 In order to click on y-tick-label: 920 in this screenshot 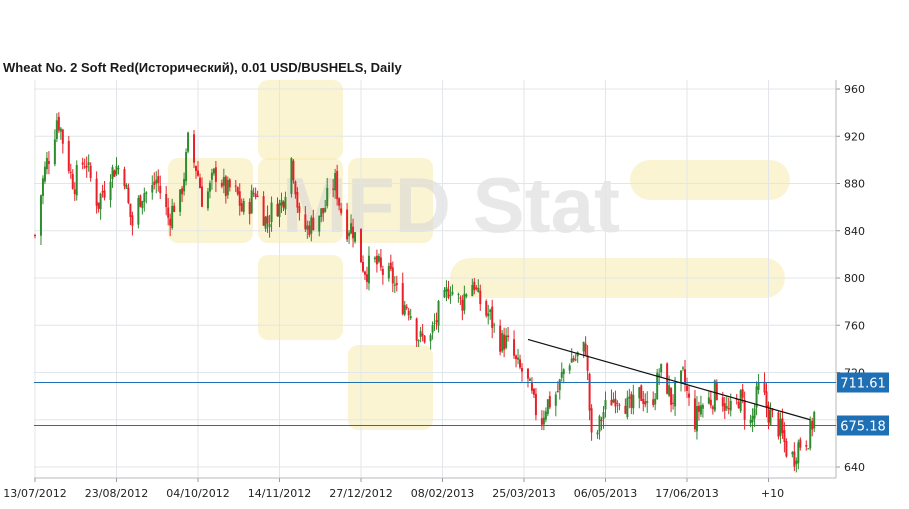, I will do `click(854, 136)`.